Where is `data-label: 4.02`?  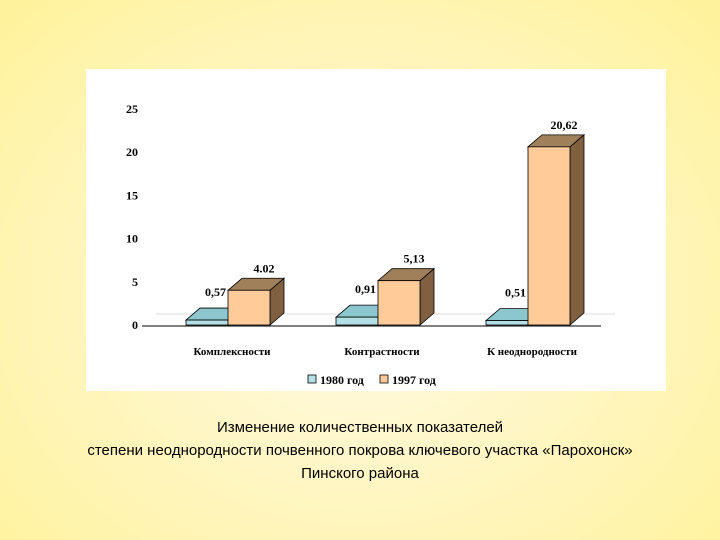 data-label: 4.02 is located at coordinates (264, 268).